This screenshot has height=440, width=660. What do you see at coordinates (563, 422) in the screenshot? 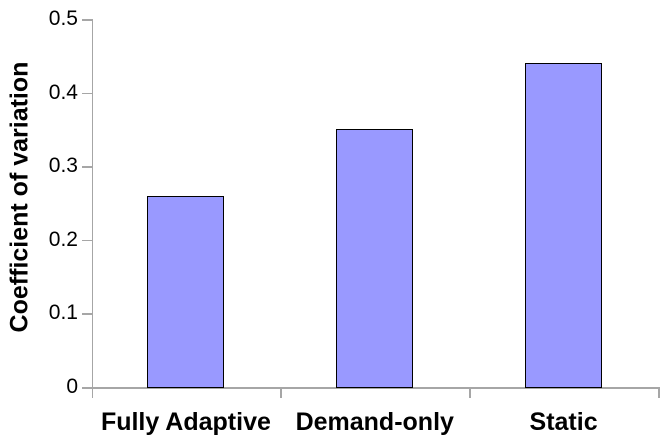
I see `x-category-label-static: Static` at bounding box center [563, 422].